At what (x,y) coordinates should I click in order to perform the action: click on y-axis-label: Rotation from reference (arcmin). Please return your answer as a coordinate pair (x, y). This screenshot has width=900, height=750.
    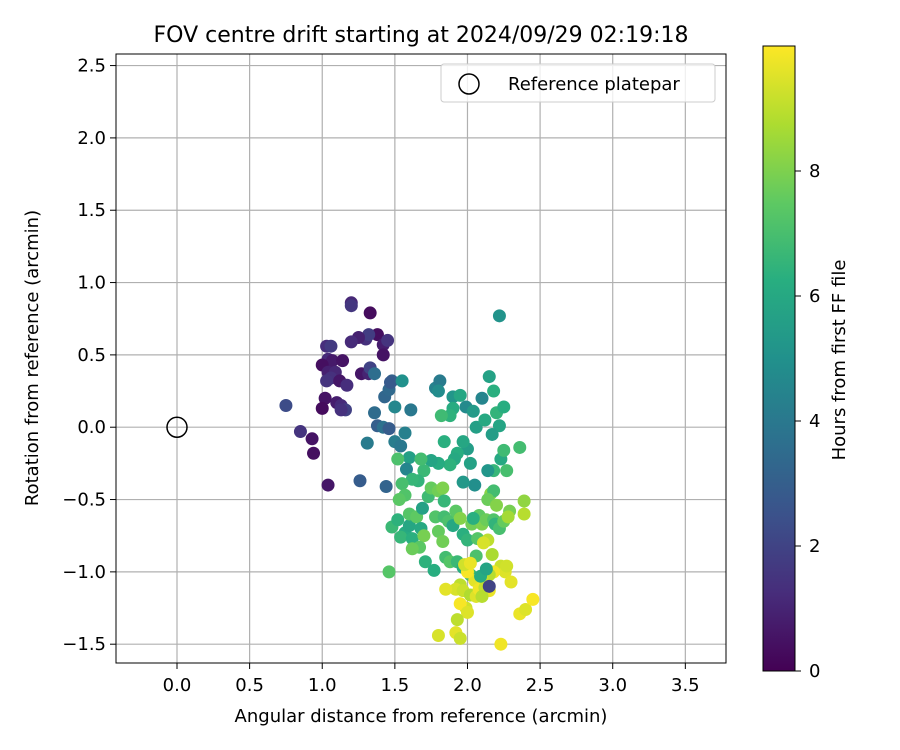
    Looking at the image, I should click on (32, 358).